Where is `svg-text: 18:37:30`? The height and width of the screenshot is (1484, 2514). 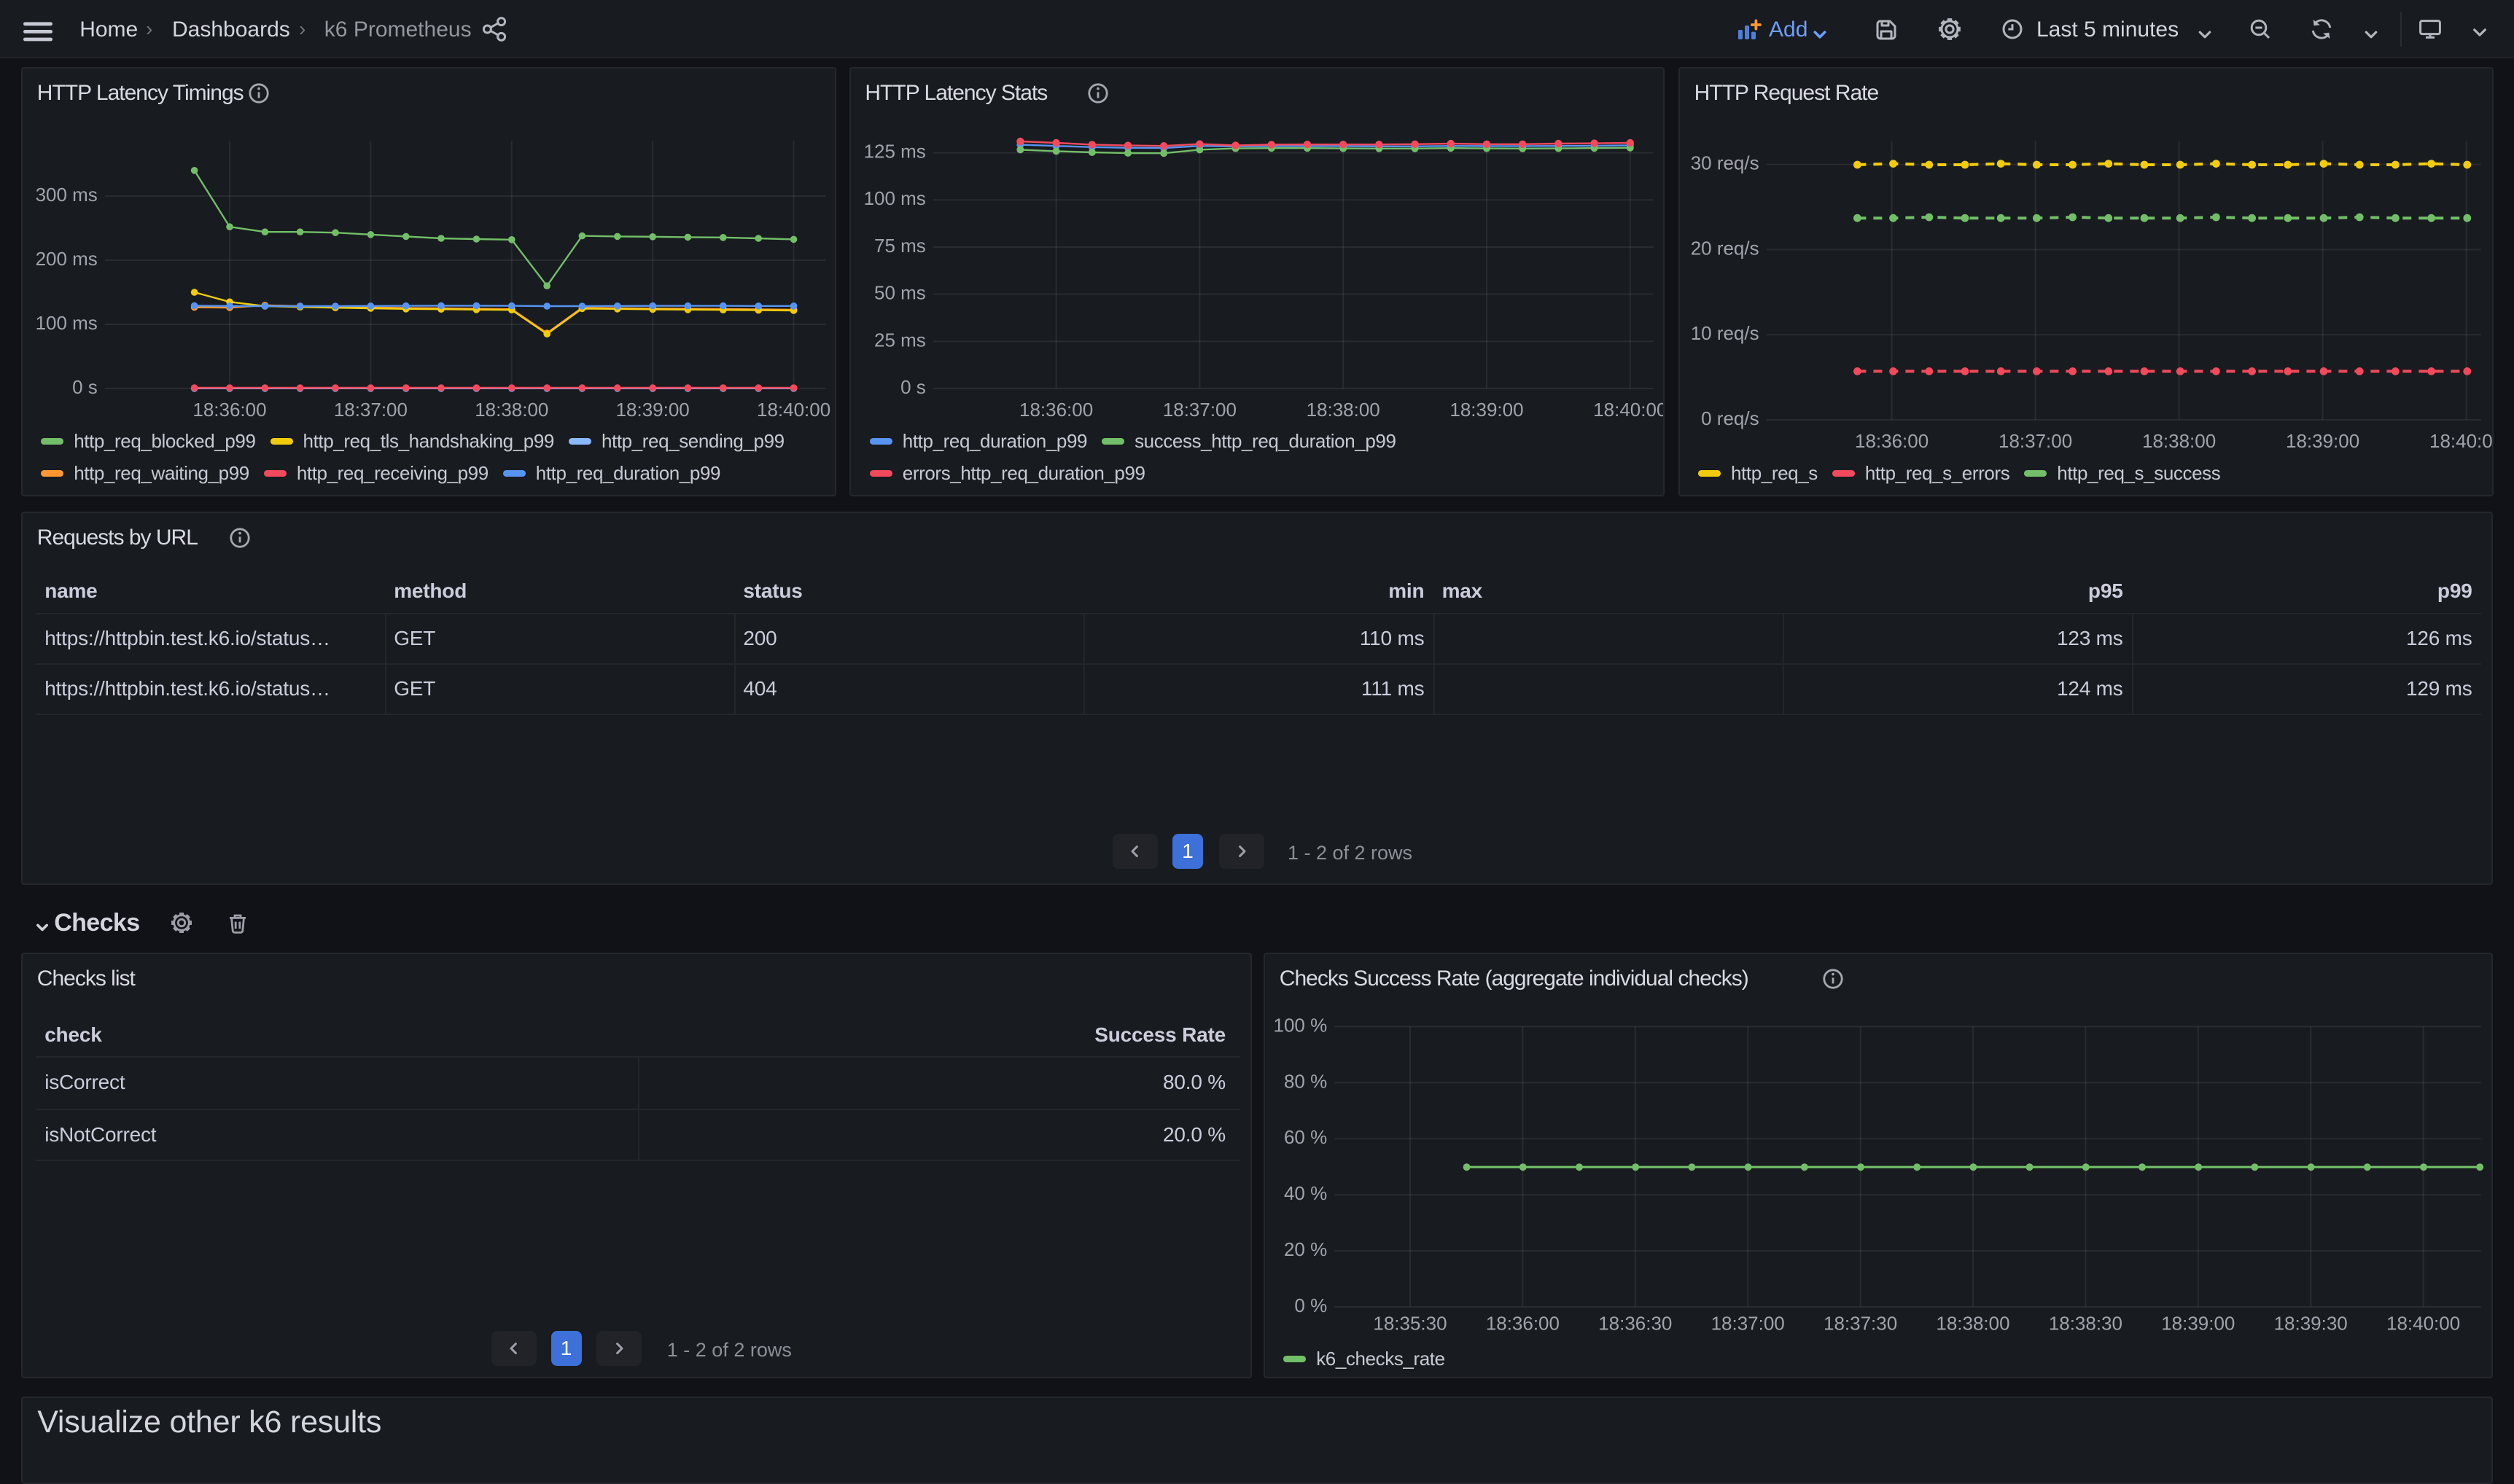 svg-text: 18:37:30 is located at coordinates (1861, 1323).